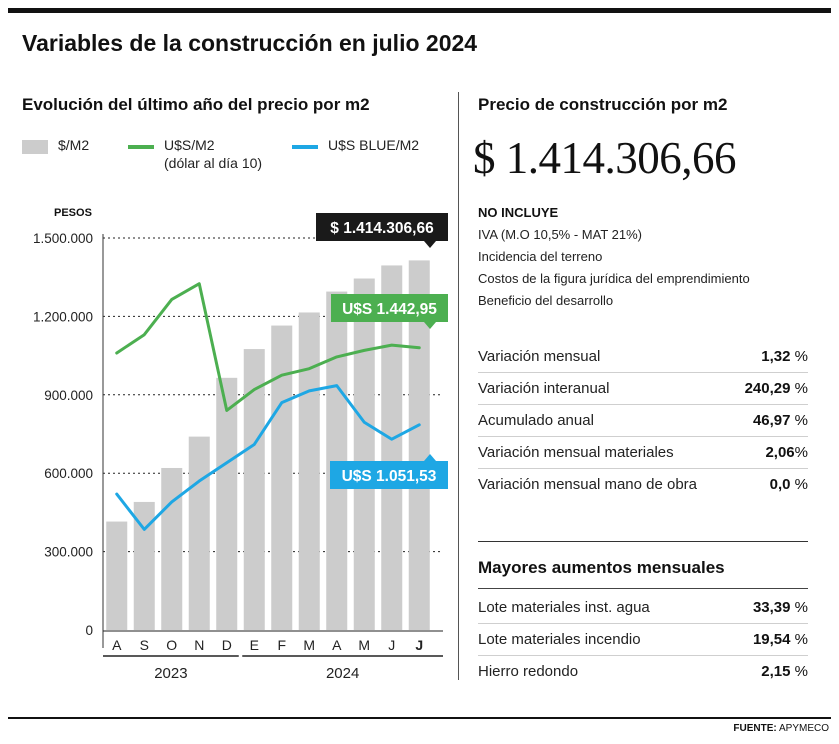 The height and width of the screenshot is (744, 839). I want to click on annotation-blue-text: U$S 1.051,53, so click(389, 476).